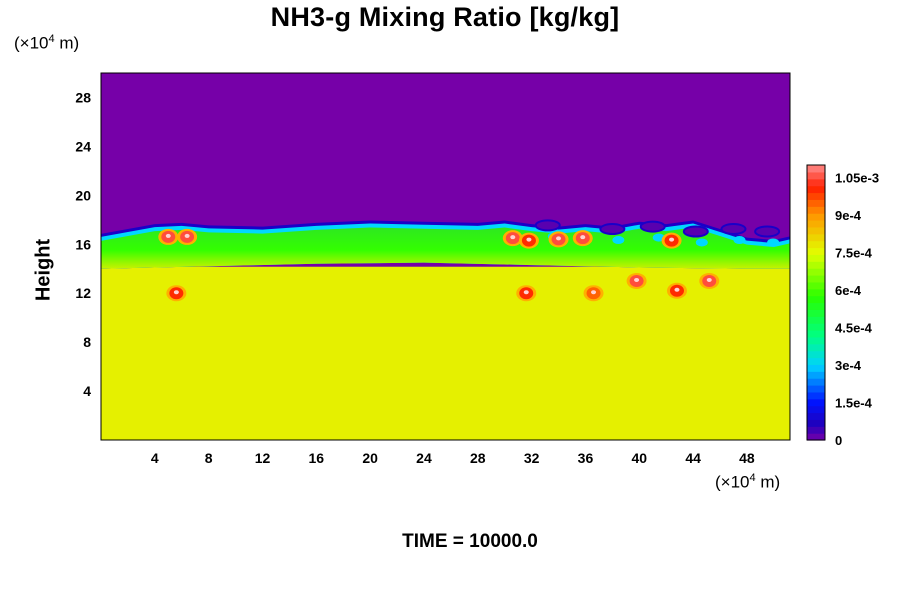  Describe the element at coordinates (47, 43) in the screenshot. I see `y-axis-unit: (×104 m)` at that location.